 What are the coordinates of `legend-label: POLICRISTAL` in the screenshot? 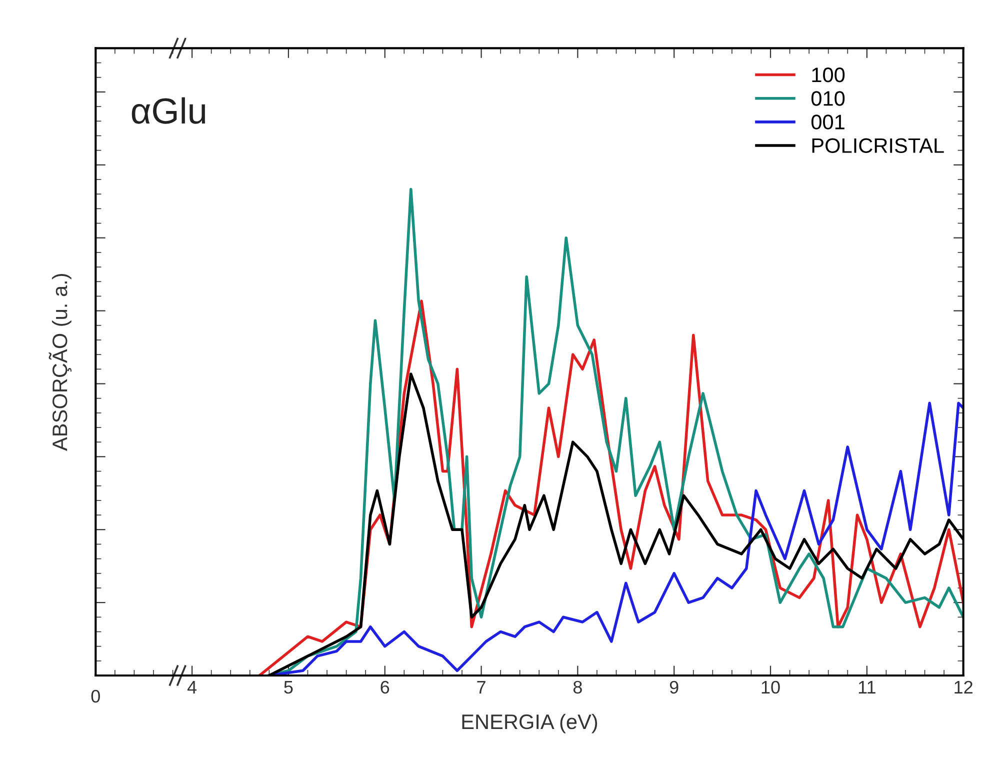 It's located at (878, 146).